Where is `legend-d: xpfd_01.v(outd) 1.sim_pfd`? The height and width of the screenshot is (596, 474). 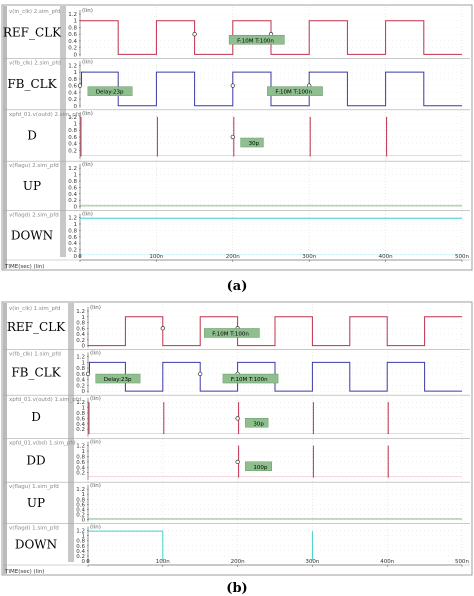
legend-d: xpfd_01.v(outd) 1.sim_pfd is located at coordinates (45, 400).